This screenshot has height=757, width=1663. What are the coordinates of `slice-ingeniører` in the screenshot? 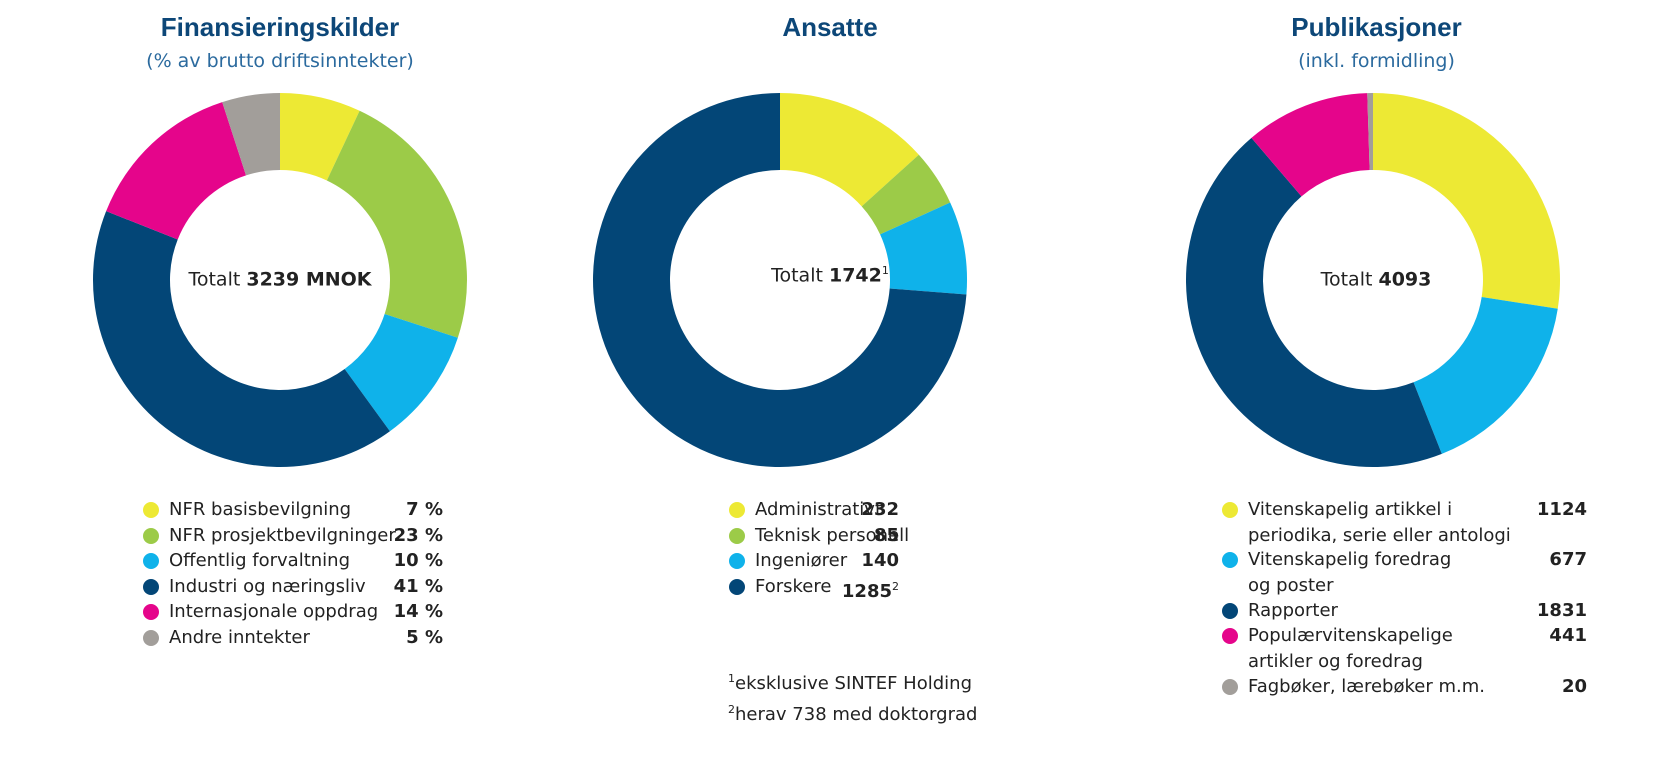 It's located at (923, 248).